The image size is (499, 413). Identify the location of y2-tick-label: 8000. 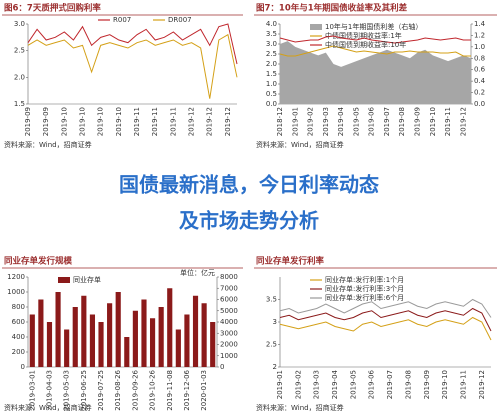
(229, 277).